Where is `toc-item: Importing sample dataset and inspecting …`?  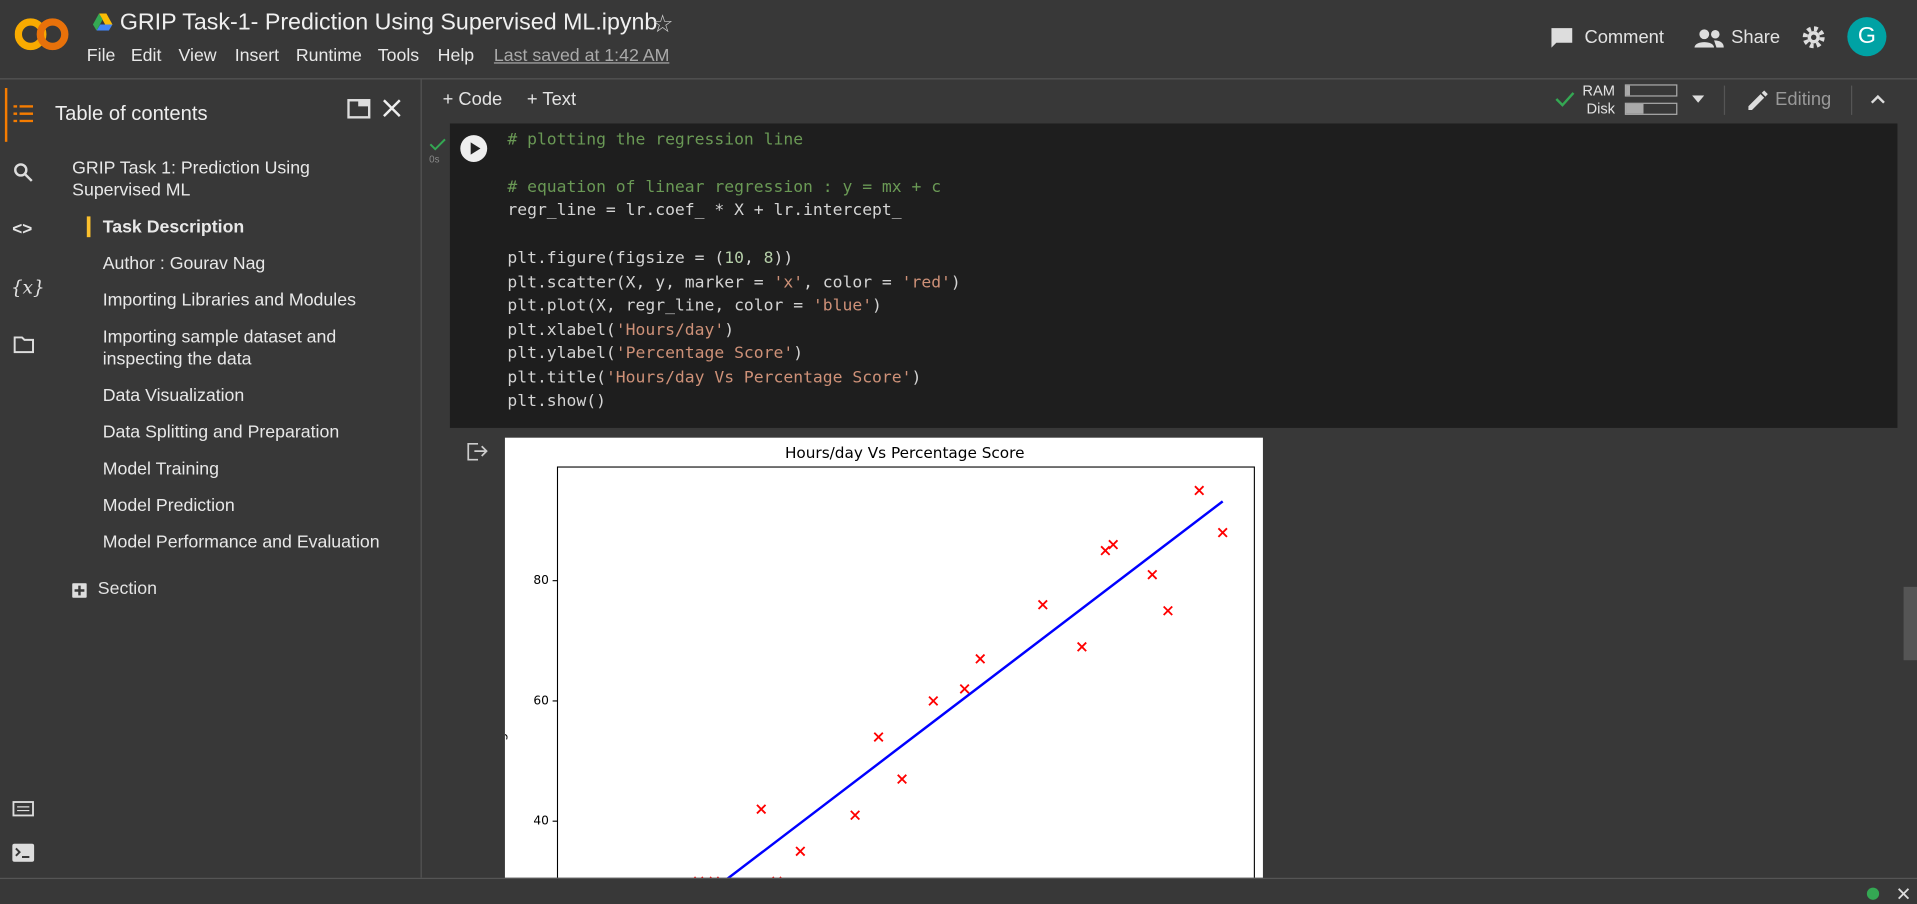 toc-item: Importing sample dataset and inspecting … is located at coordinates (219, 348).